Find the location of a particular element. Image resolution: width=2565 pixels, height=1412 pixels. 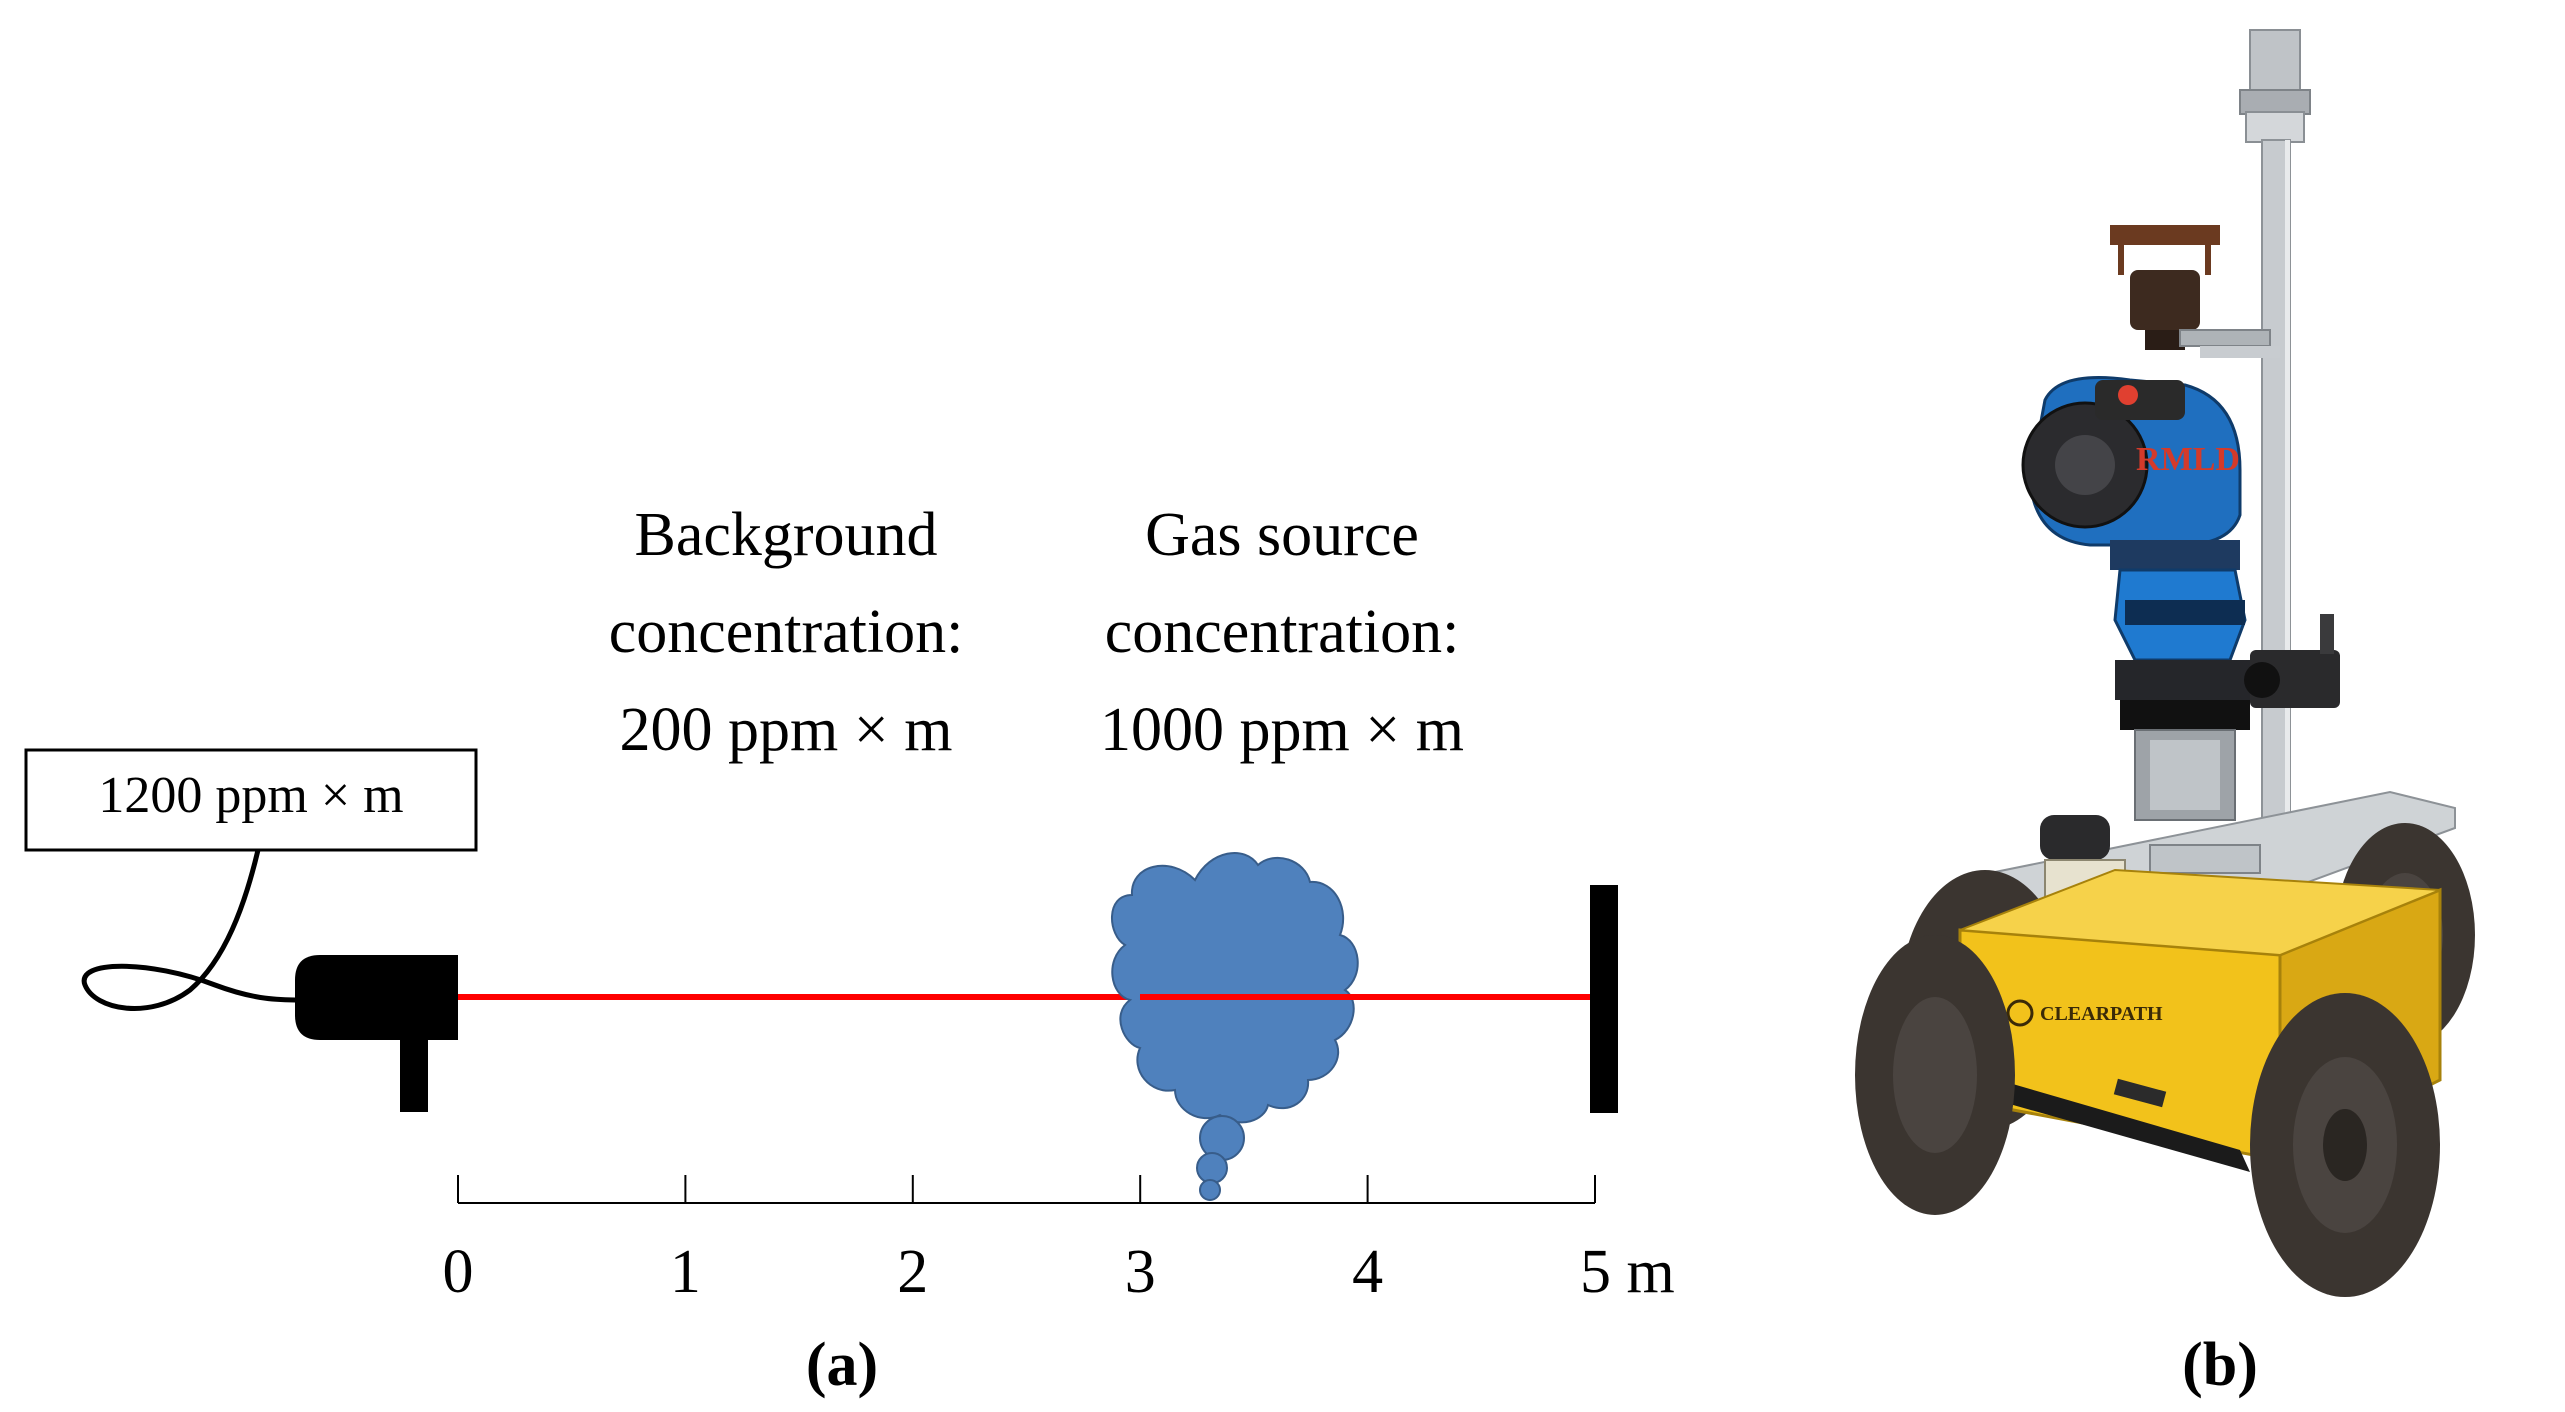

source-label-value: 1000 ppm × m is located at coordinates (1282, 730).